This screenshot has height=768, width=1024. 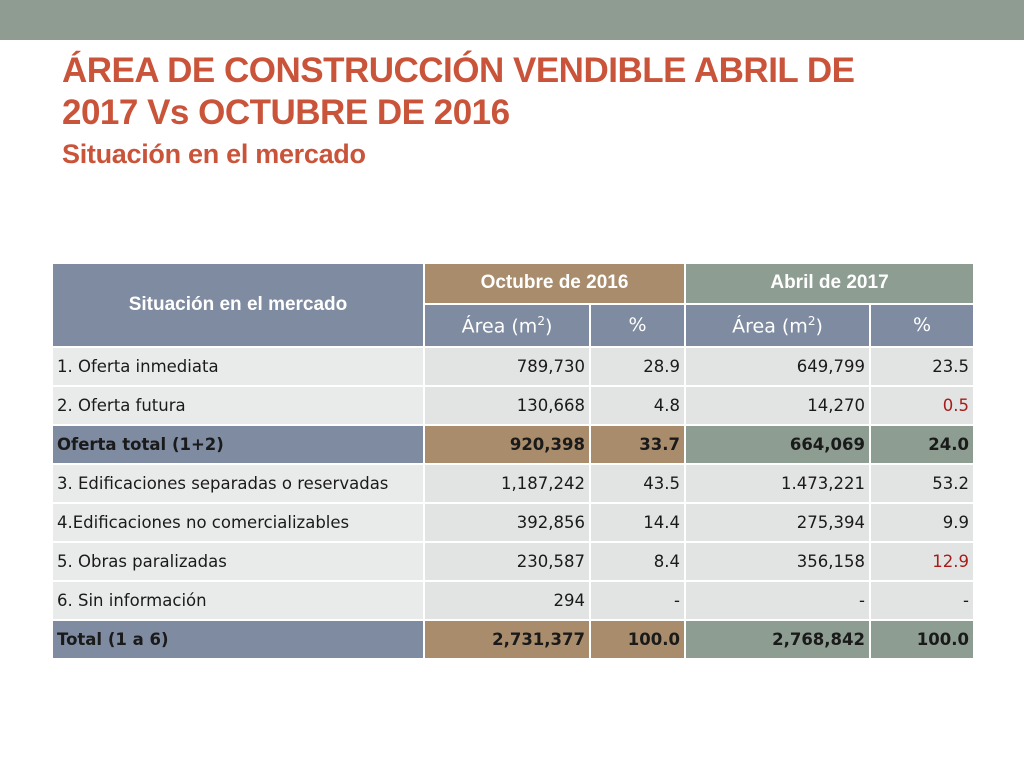 What do you see at coordinates (507, 483) in the screenshot?
I see `oct-area-cell: 1,187,242` at bounding box center [507, 483].